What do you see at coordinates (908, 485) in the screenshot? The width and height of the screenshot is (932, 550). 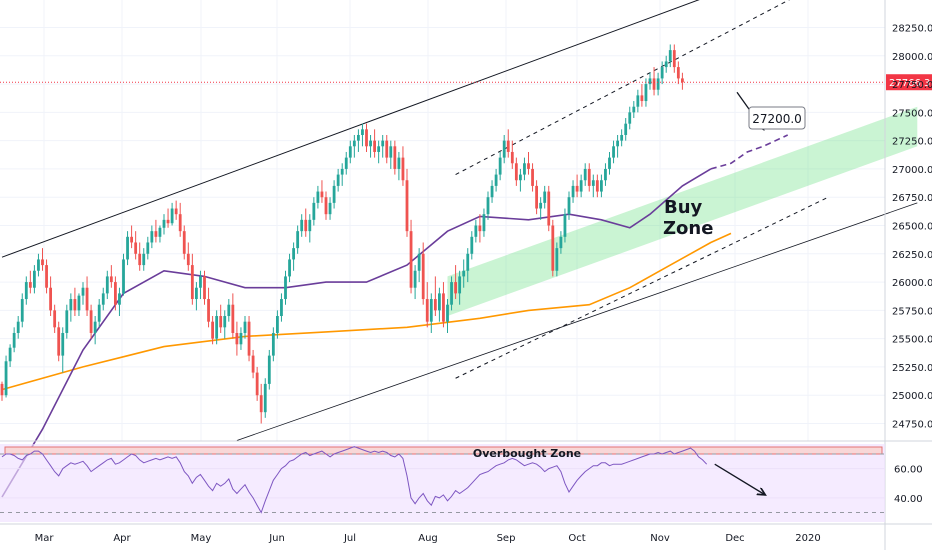 I see `rsi-axis: 40.00 60.00` at bounding box center [908, 485].